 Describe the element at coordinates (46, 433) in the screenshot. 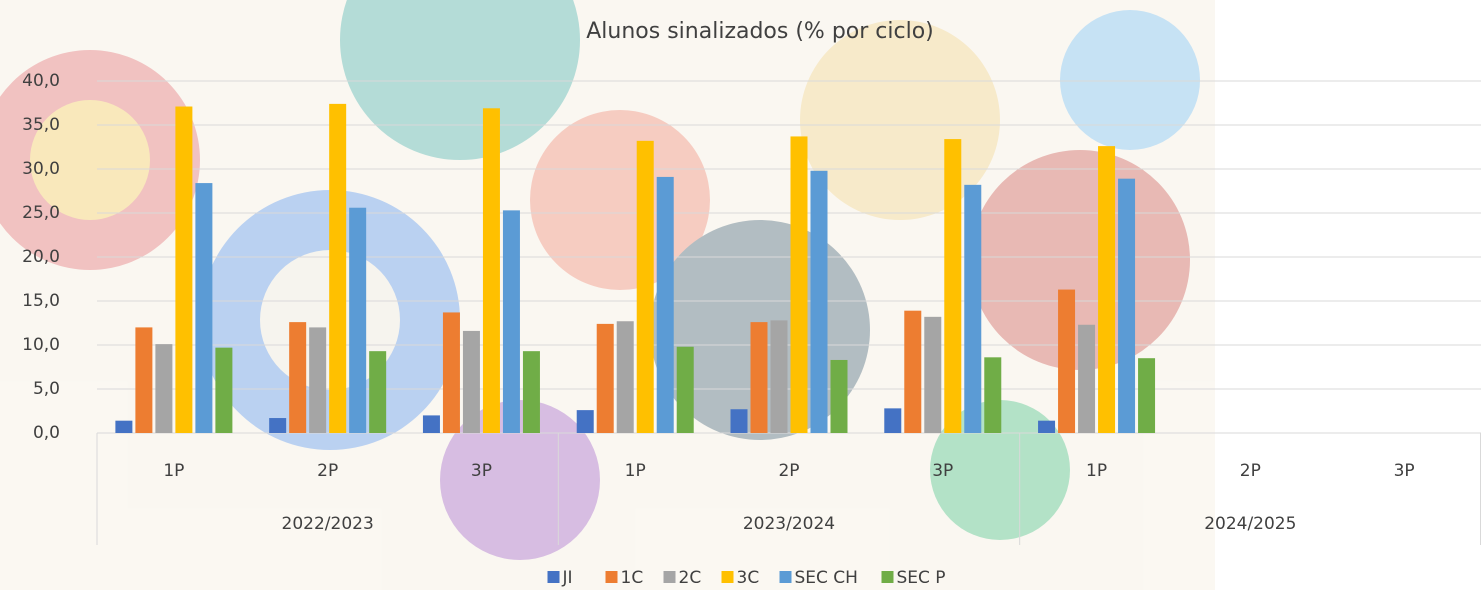

I see `y-tick-label: 0,0` at that location.